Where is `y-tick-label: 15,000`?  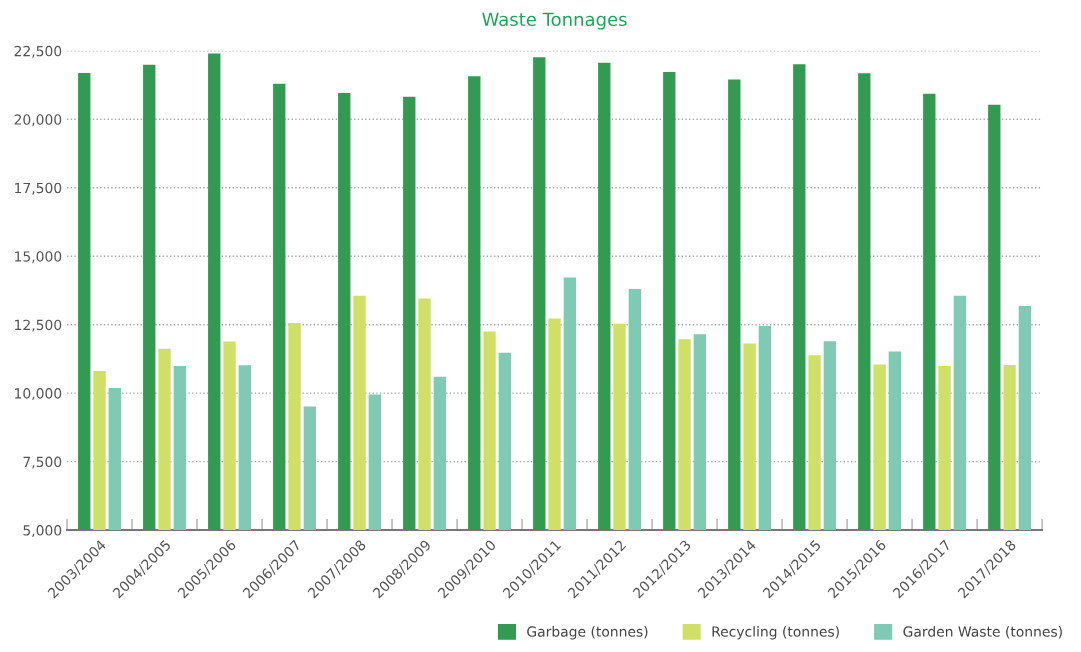 y-tick-label: 15,000 is located at coordinates (38, 257).